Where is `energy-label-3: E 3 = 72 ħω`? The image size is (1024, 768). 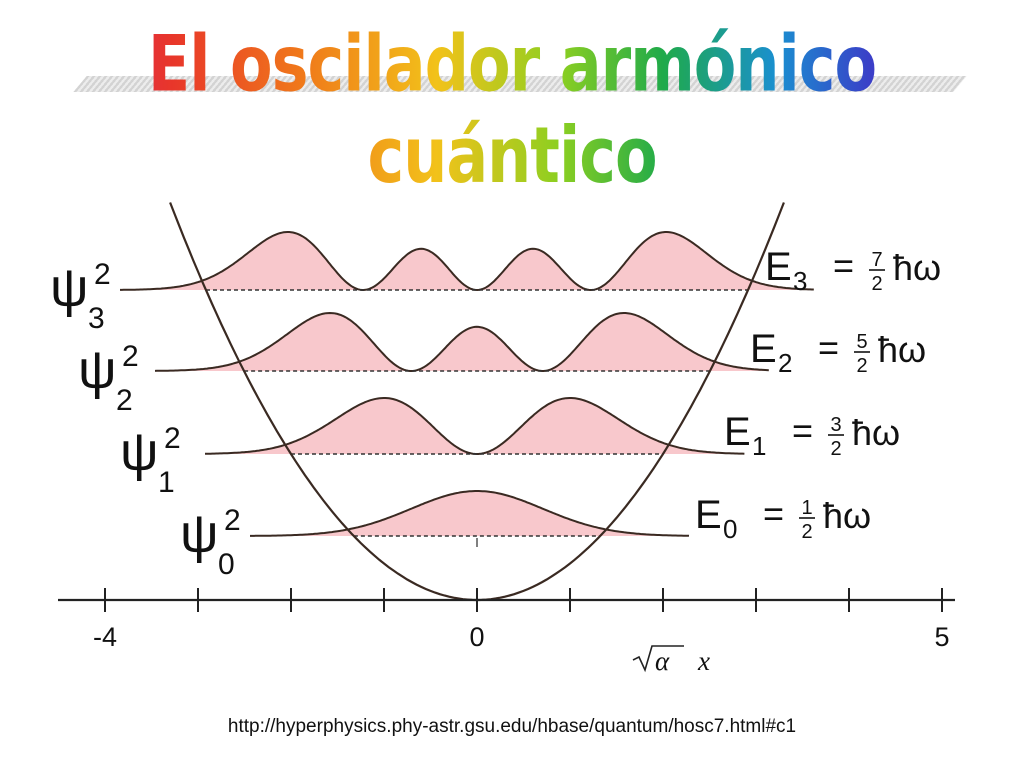
energy-label-3: E 3 = 72 ħω is located at coordinates (853, 270).